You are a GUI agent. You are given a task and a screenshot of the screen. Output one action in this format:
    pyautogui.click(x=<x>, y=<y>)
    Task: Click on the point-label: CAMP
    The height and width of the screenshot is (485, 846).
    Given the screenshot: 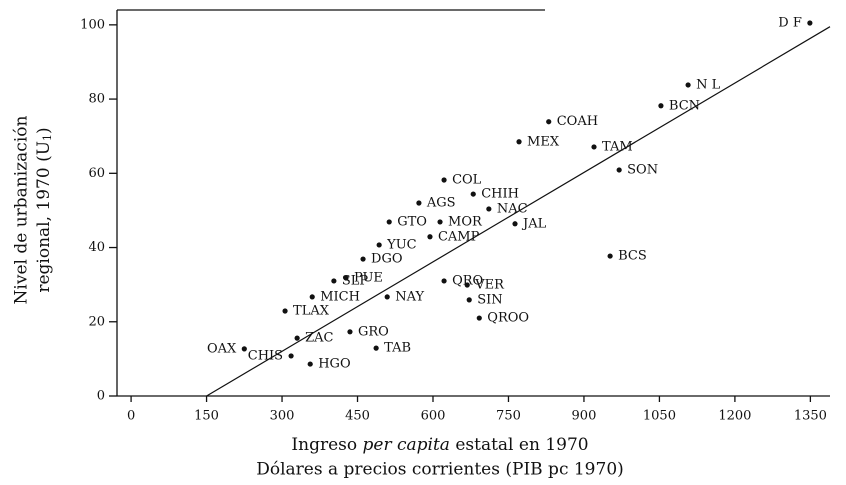 What is the action you would take?
    pyautogui.click(x=459, y=236)
    